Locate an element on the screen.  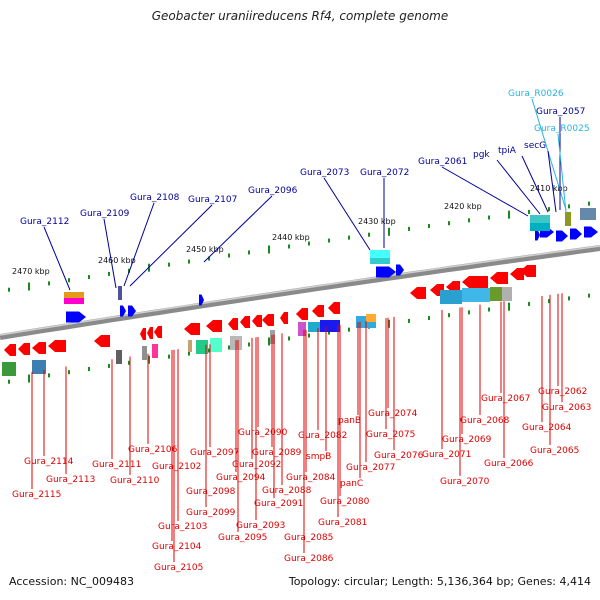
scale-label-2450-kbp: 2450 kbp is located at coordinates (205, 249).